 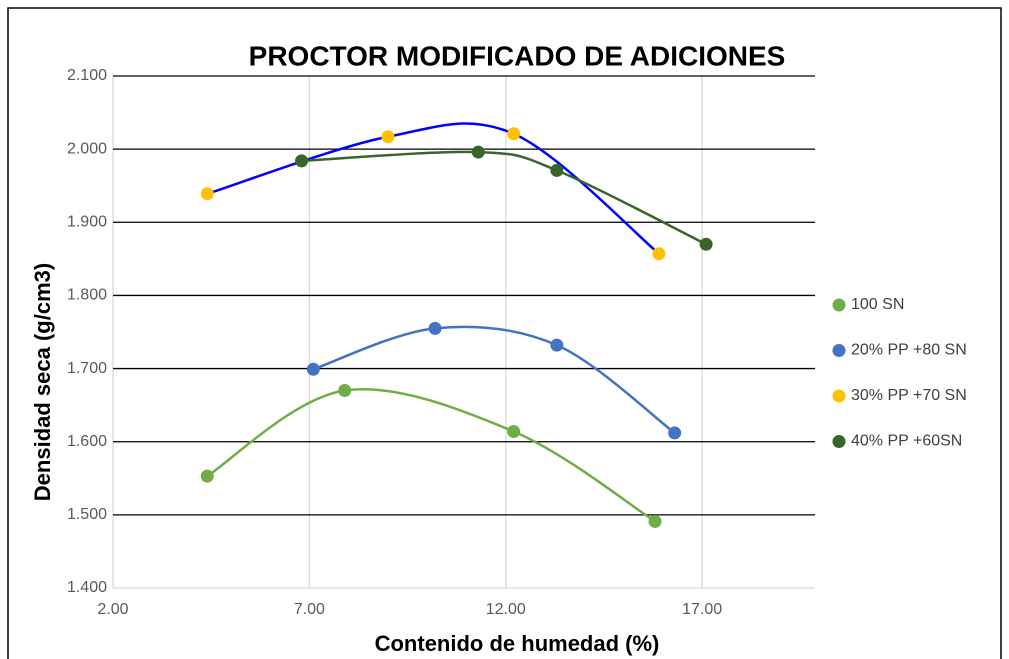 What do you see at coordinates (87, 587) in the screenshot?
I see `y-tick-label: 1.400` at bounding box center [87, 587].